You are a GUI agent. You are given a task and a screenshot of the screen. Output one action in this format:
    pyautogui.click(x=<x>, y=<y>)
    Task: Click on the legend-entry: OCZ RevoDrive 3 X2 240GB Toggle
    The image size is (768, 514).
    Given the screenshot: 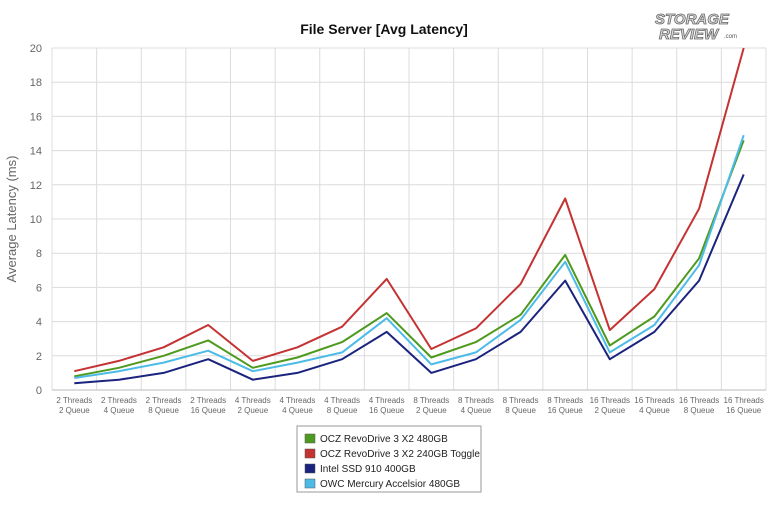 What is the action you would take?
    pyautogui.click(x=400, y=454)
    